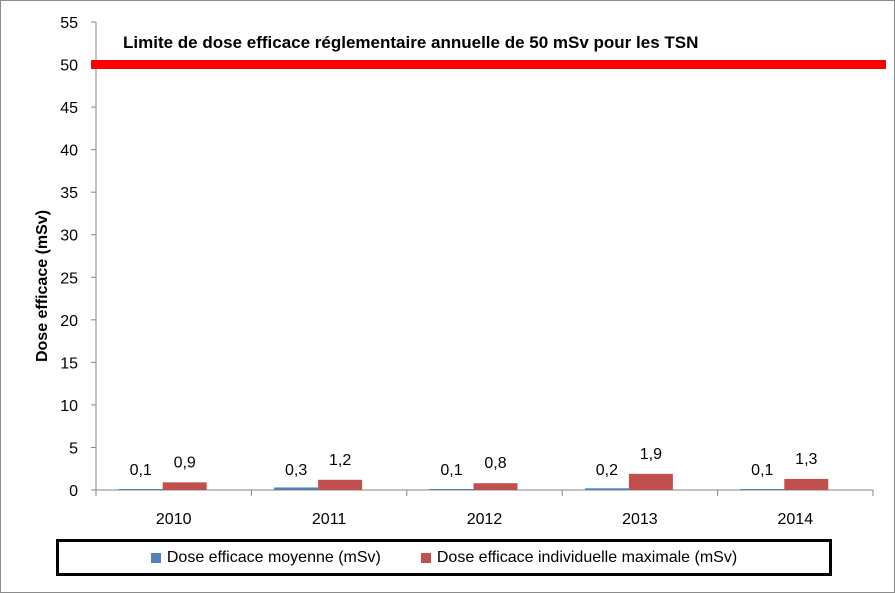  Describe the element at coordinates (73, 448) in the screenshot. I see `y-tick-label: 5` at that location.